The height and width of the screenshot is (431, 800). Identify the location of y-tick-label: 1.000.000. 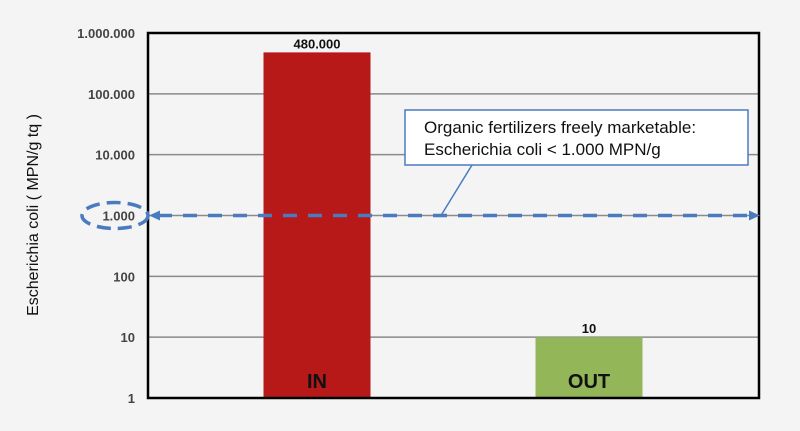
(106, 33).